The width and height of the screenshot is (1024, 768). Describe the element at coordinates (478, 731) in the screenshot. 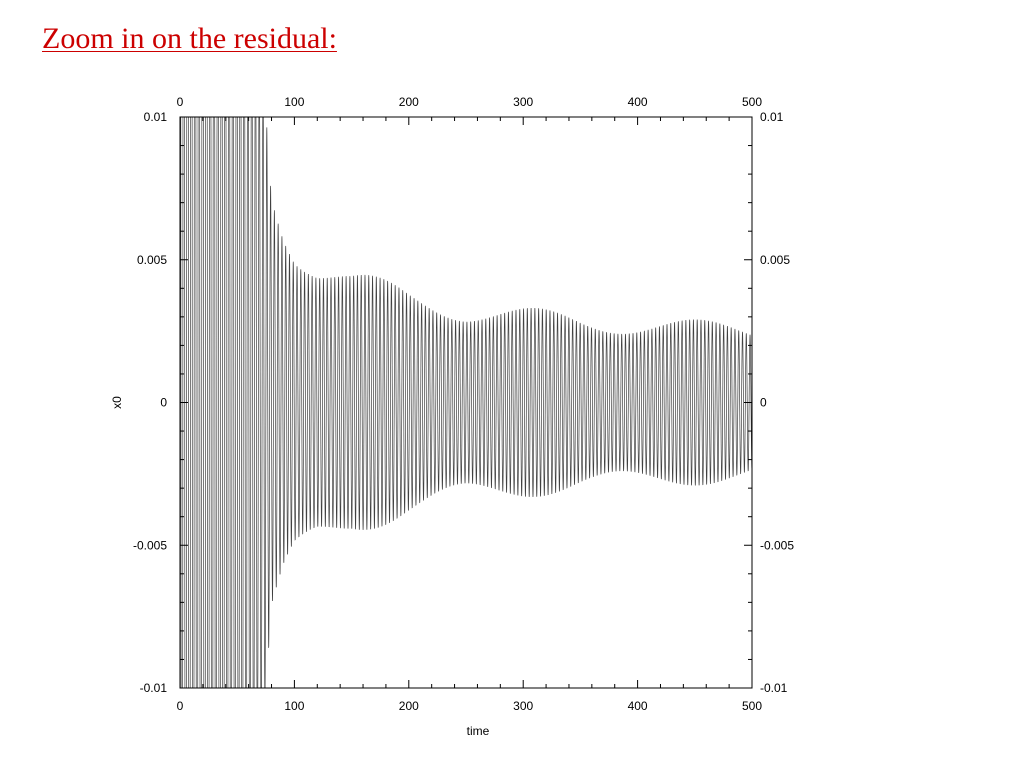

I see `x-axis-label: time` at that location.